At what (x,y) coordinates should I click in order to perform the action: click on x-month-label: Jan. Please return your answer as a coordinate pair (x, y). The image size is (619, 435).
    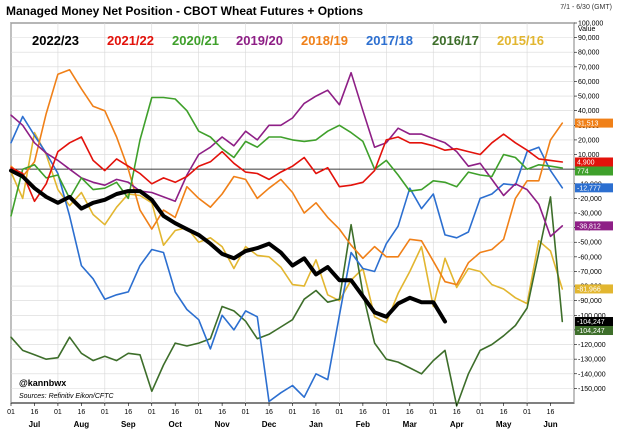
    Looking at the image, I should click on (316, 424).